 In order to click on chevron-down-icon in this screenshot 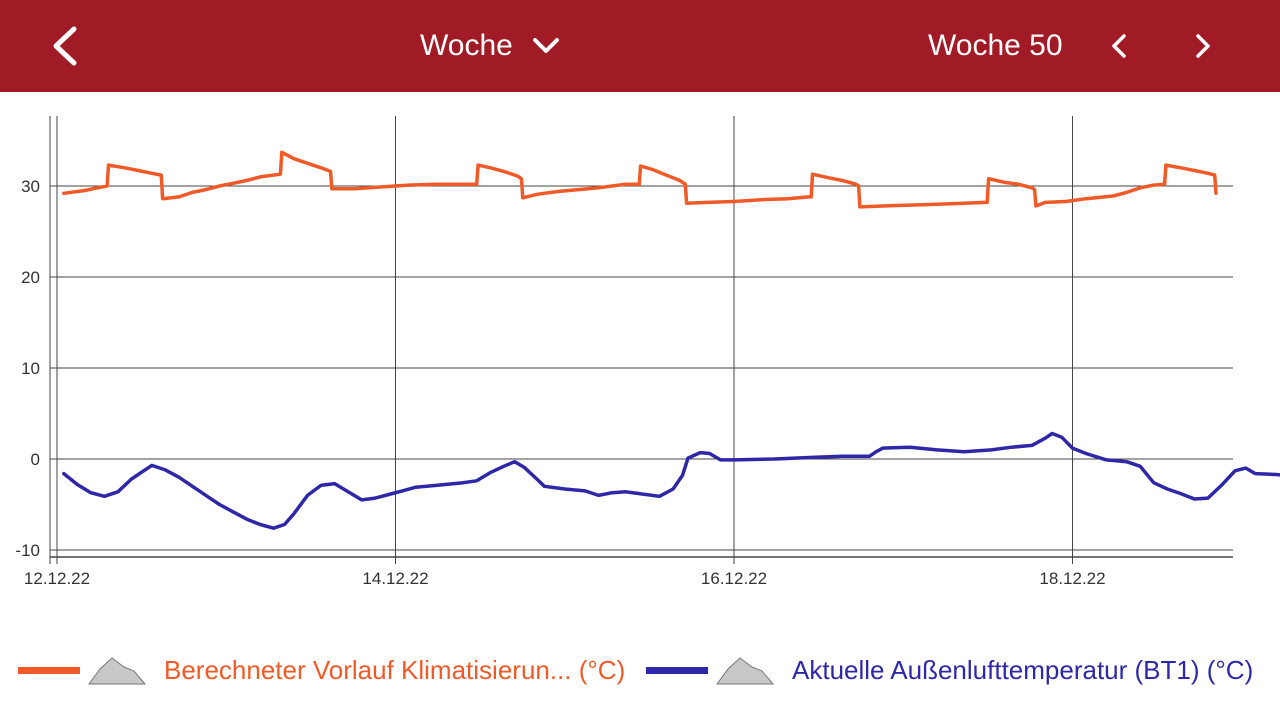, I will do `click(546, 46)`.